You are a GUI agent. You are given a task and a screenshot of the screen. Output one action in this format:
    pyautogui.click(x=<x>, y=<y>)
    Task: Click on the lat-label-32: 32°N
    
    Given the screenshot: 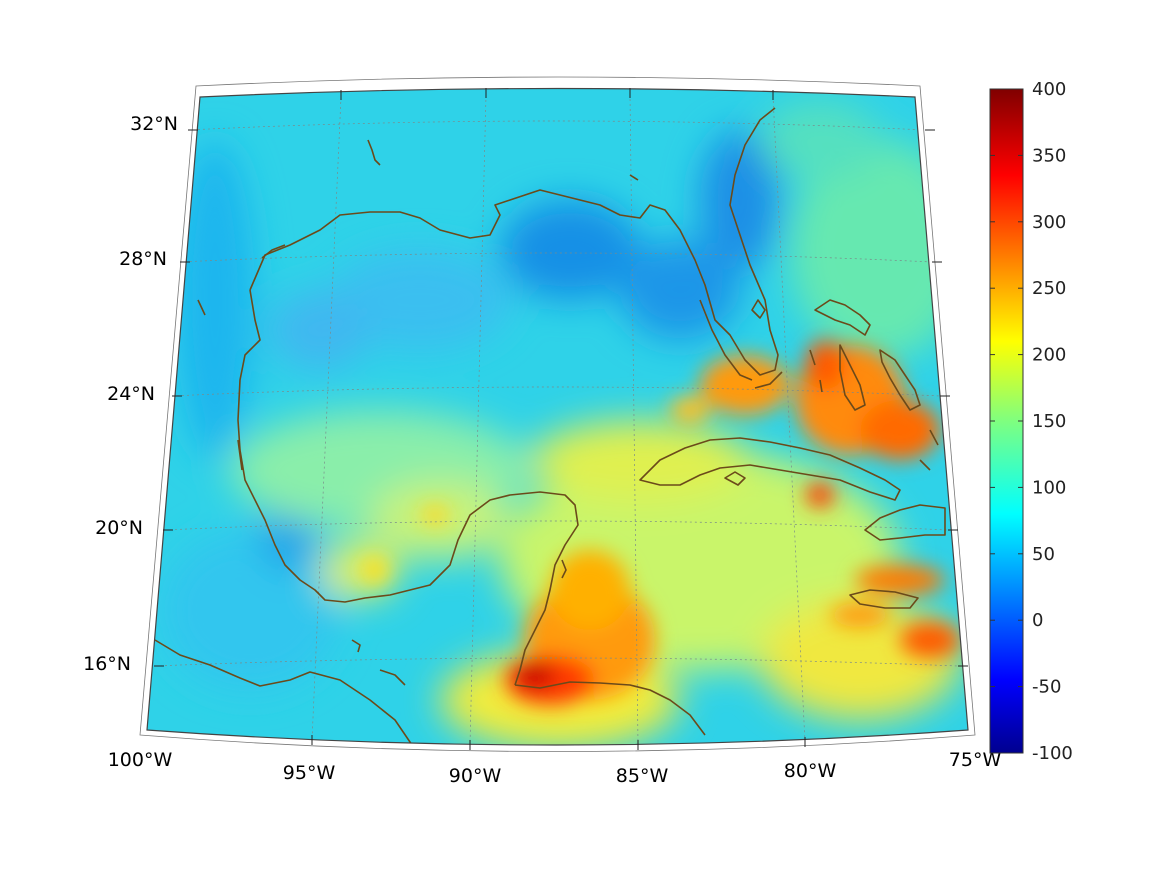 What is the action you would take?
    pyautogui.click(x=154, y=124)
    